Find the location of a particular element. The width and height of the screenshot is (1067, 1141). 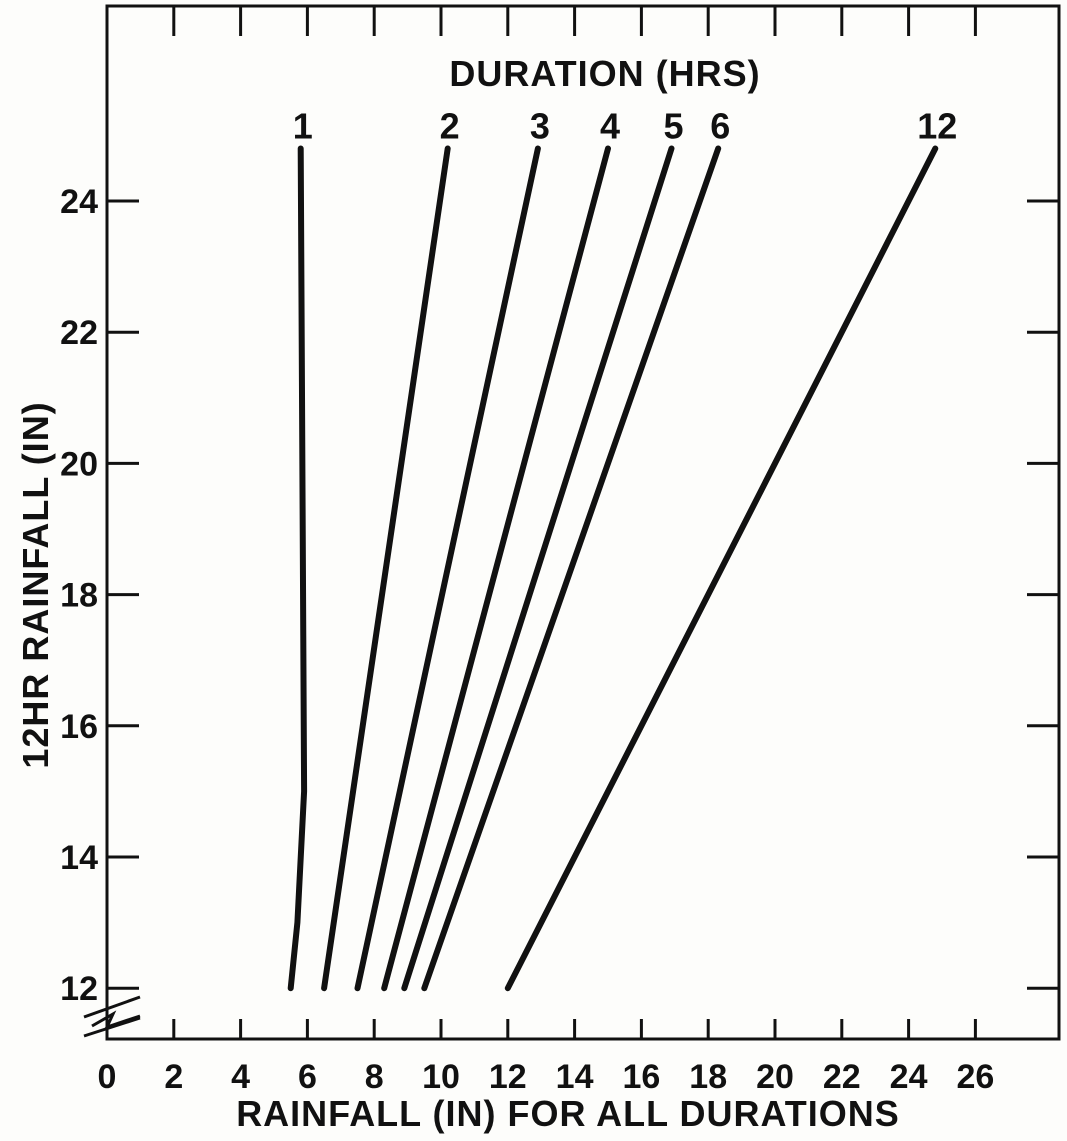

series-label-2hr: 2 is located at coordinates (450, 126).